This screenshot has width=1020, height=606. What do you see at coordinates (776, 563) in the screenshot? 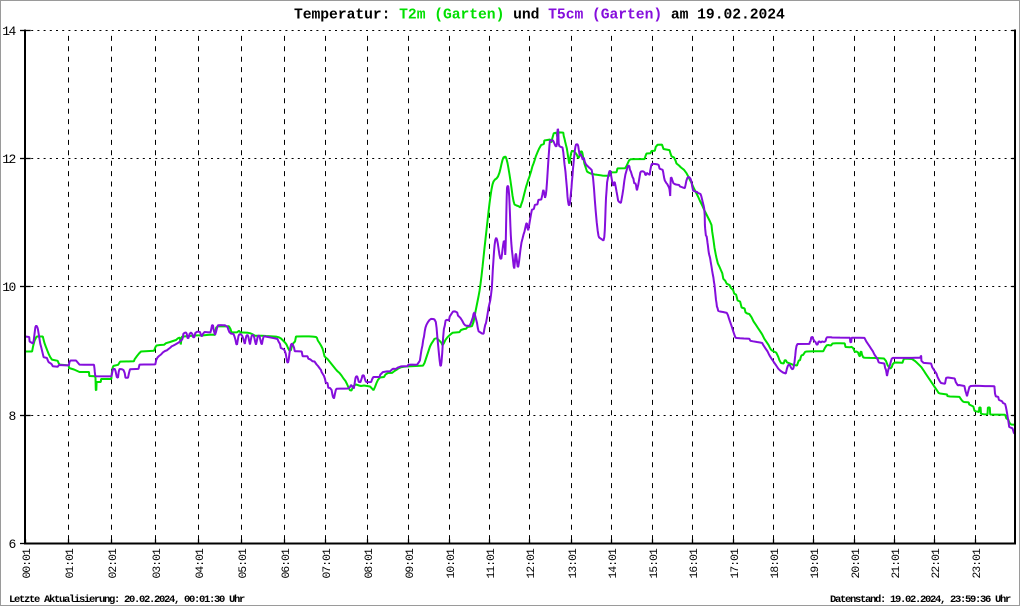
I see `svg-text: 18:01` at bounding box center [776, 563].